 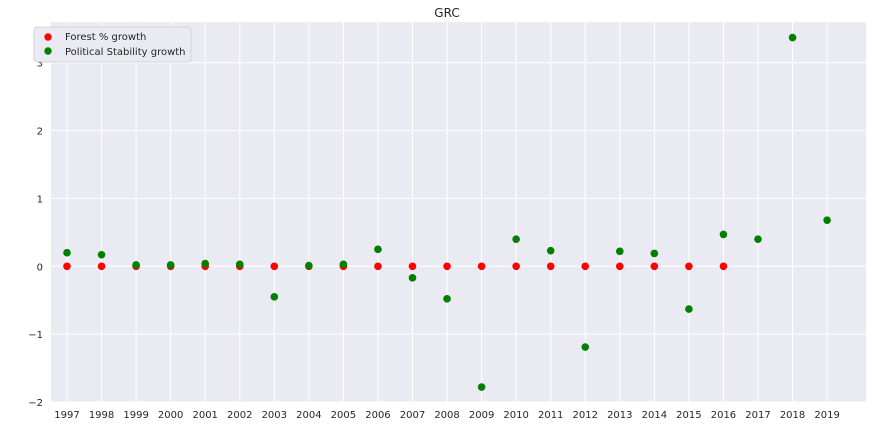 What do you see at coordinates (125, 52) in the screenshot?
I see `legend-label-political-stability: Political Stability growth` at bounding box center [125, 52].